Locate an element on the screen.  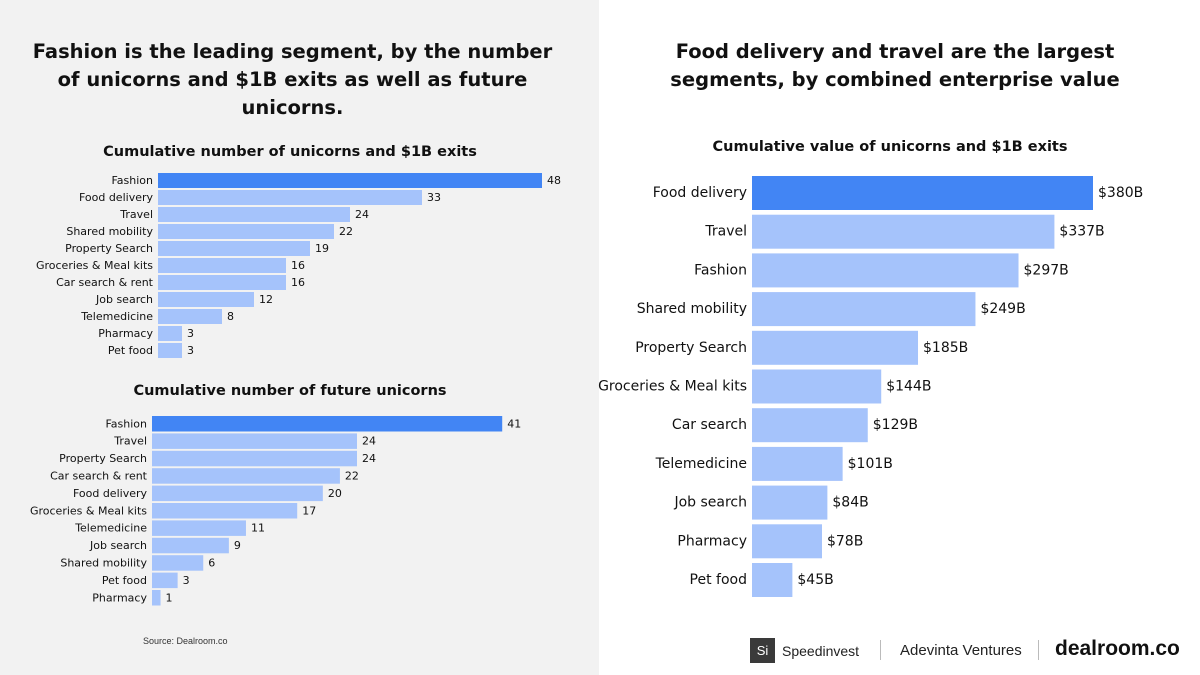
speedinvest-logo: Speedinvest is located at coordinates (821, 651).